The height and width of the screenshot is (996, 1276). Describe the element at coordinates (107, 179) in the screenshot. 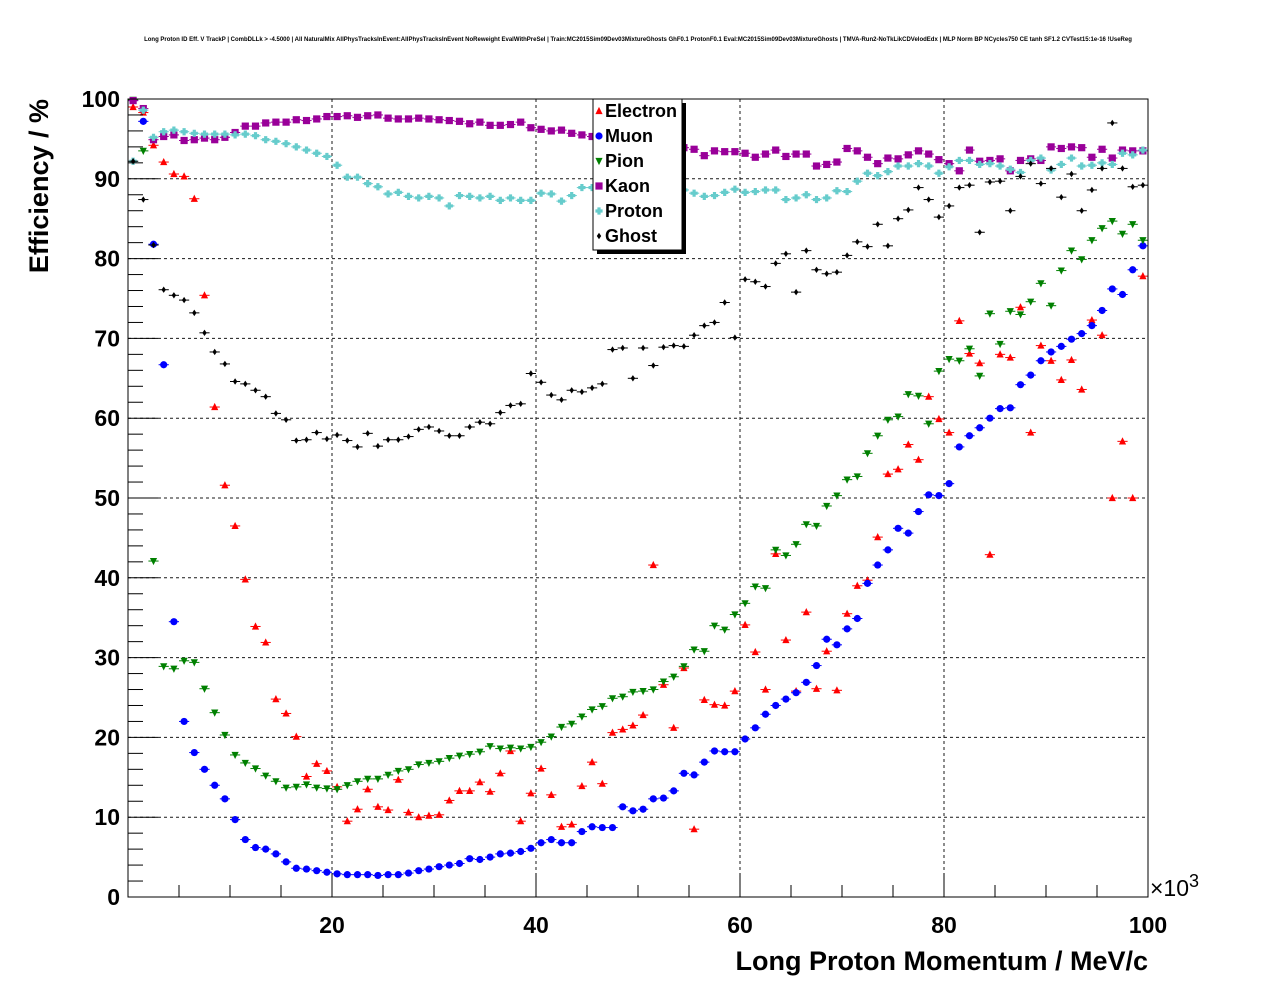

I see `y-tick-label: 90` at that location.